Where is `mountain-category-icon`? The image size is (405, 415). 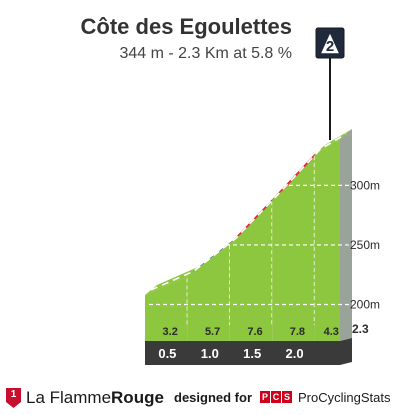
mountain-category-icon is located at coordinates (330, 42).